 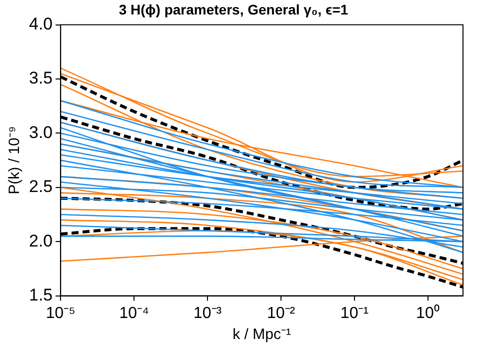 I want to click on x-tick-label: 10⁻³, so click(x=207, y=313).